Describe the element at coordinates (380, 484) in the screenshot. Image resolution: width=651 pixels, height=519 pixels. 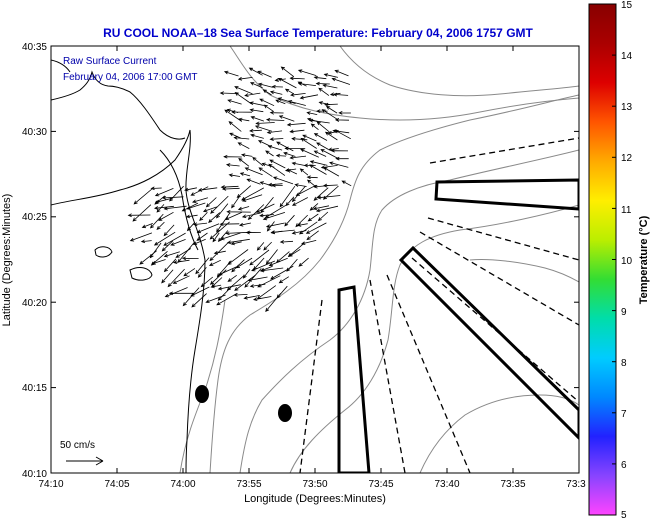
I see `x-tick-label: 73:45` at that location.